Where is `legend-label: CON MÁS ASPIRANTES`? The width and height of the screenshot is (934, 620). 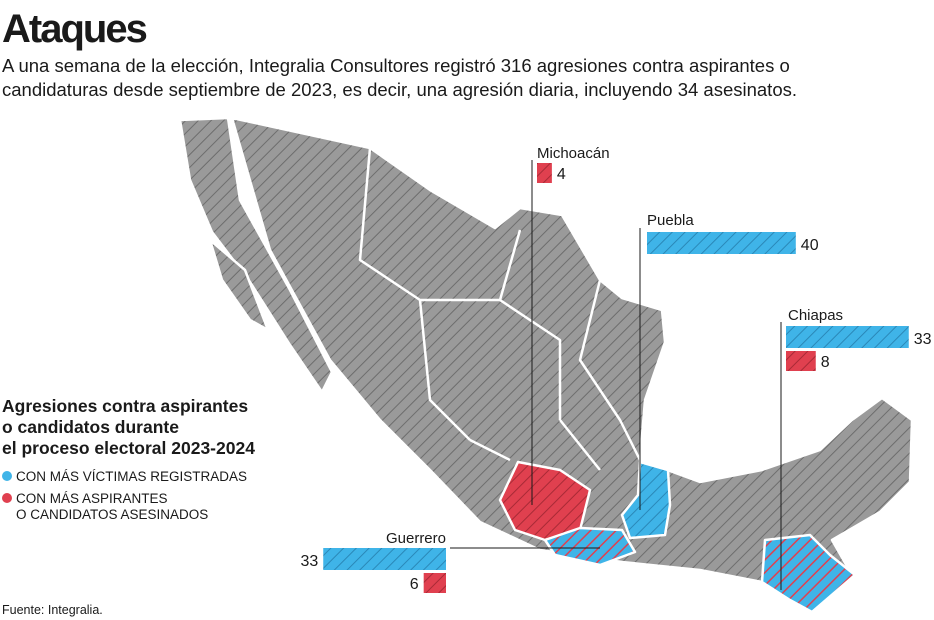 legend-label: CON MÁS ASPIRANTES is located at coordinates (92, 498).